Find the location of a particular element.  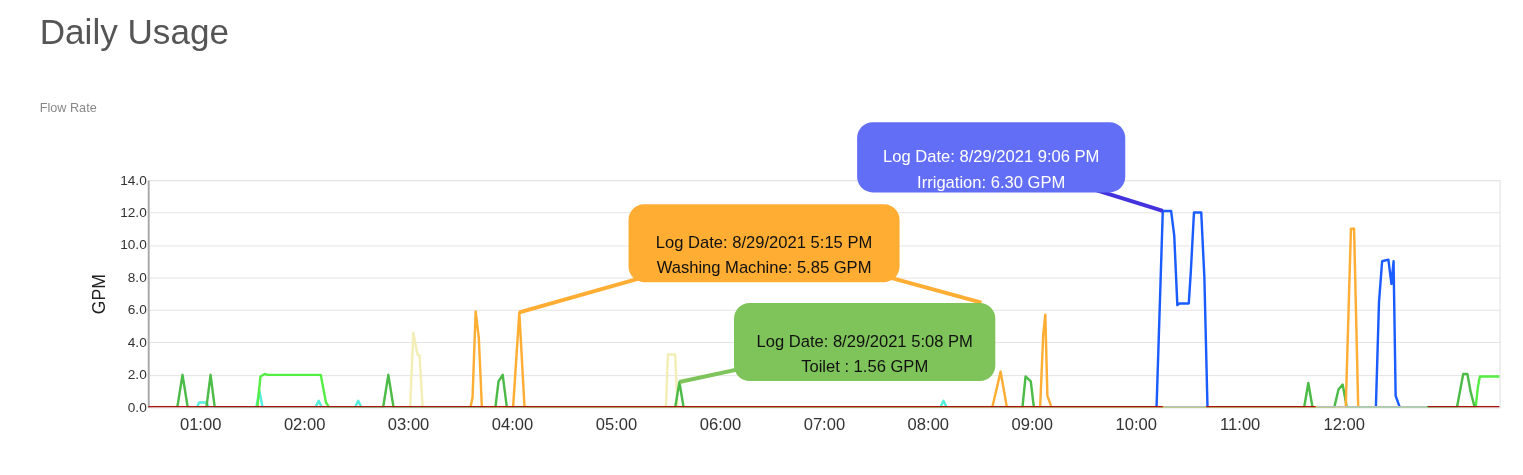

x-tick-label: 07:00 is located at coordinates (824, 425).